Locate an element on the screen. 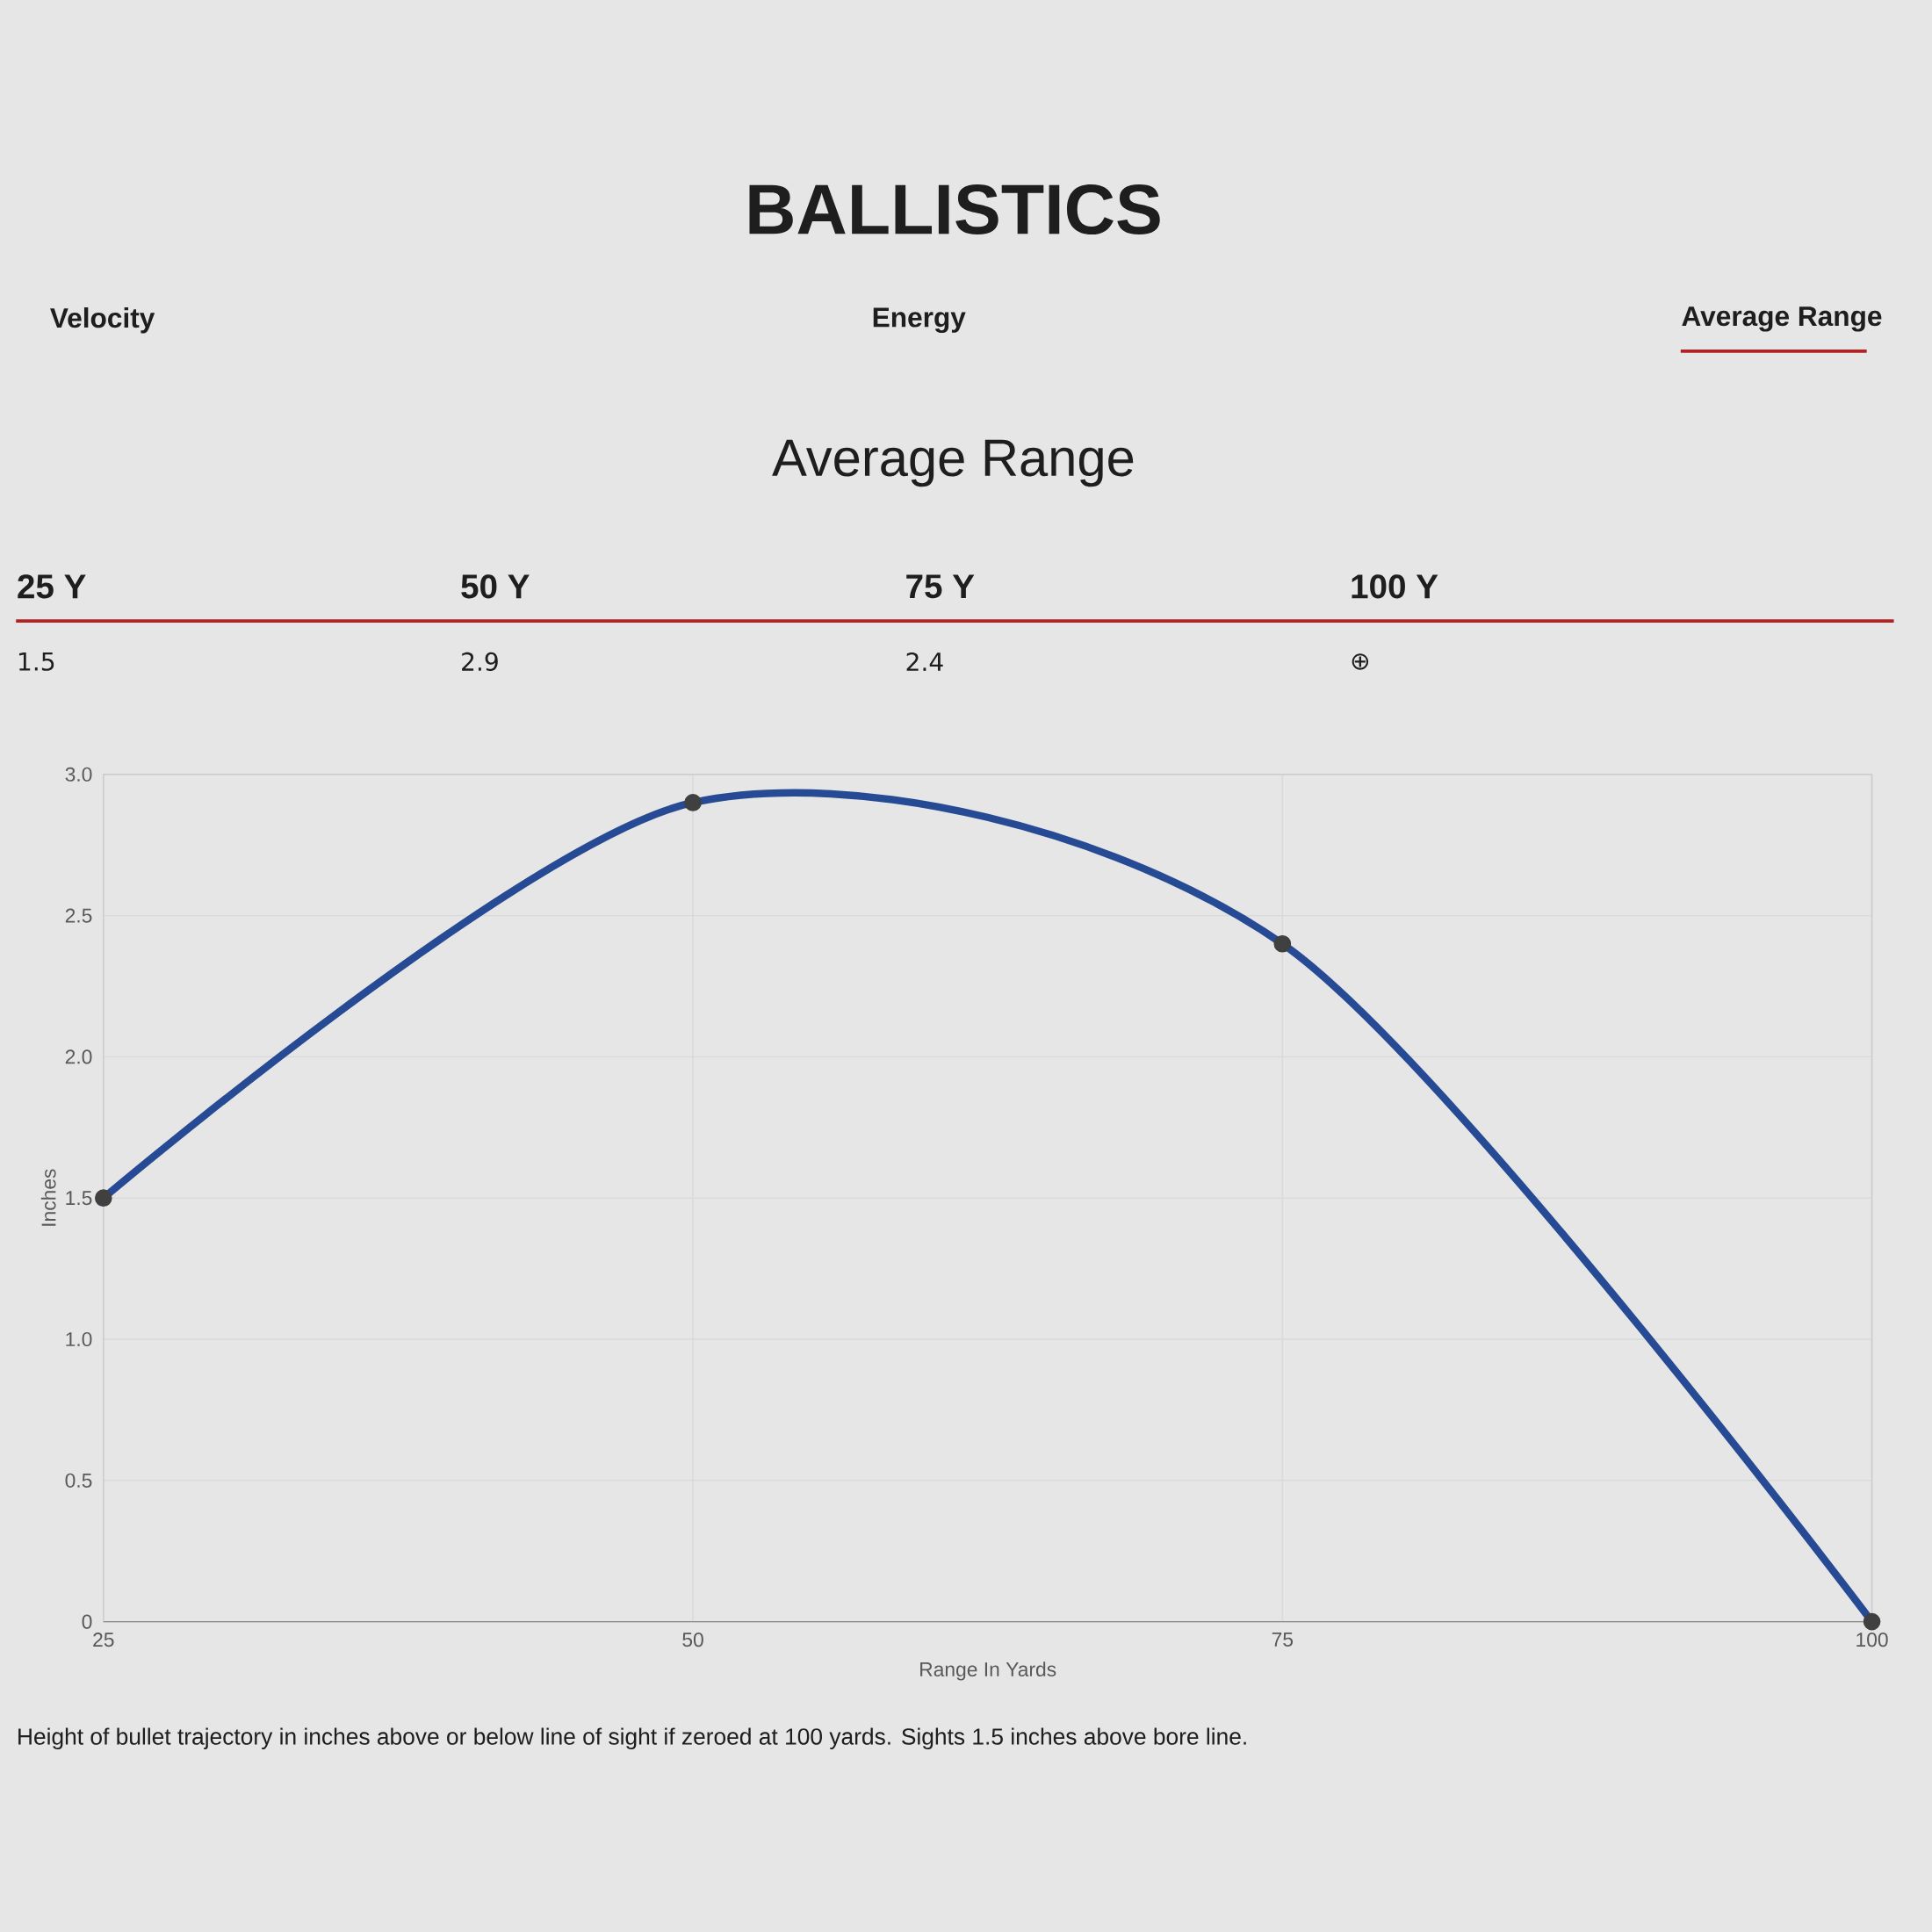 The width and height of the screenshot is (1932, 1932). y-tick-label: 1.5 is located at coordinates (79, 1198).